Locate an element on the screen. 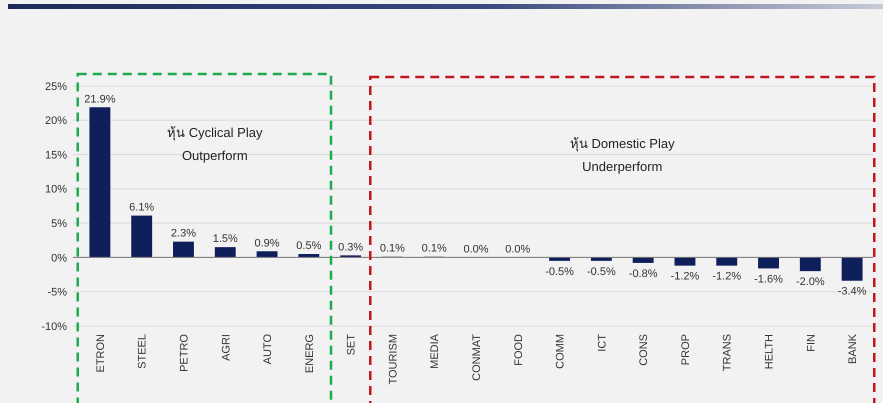 The width and height of the screenshot is (883, 403). annotation: หุ้น Cyclical Play Outperform is located at coordinates (215, 144).